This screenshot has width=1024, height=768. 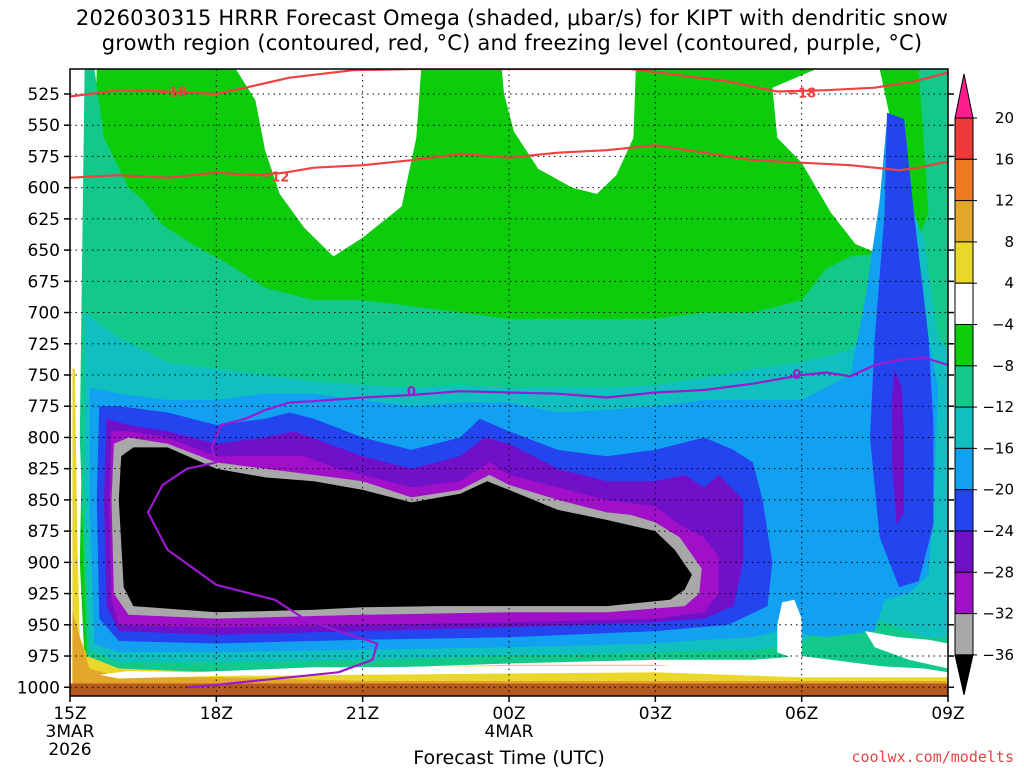 I want to click on x-tick-label-3: 00Z, so click(x=508, y=714).